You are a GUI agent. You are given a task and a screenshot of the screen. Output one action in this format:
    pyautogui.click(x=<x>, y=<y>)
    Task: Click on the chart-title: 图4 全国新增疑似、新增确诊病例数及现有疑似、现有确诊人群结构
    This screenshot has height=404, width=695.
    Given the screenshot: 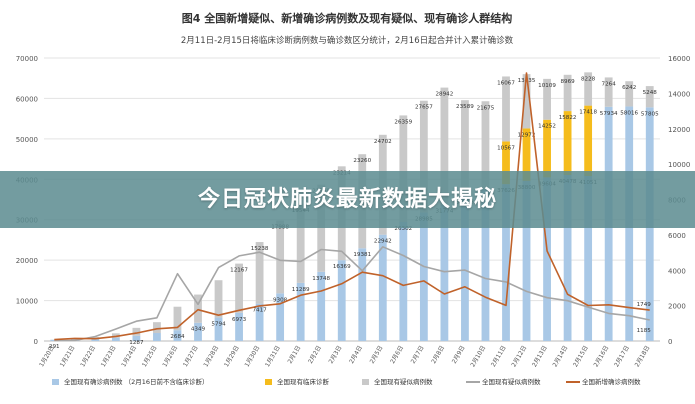 What is the action you would take?
    pyautogui.click(x=347, y=18)
    